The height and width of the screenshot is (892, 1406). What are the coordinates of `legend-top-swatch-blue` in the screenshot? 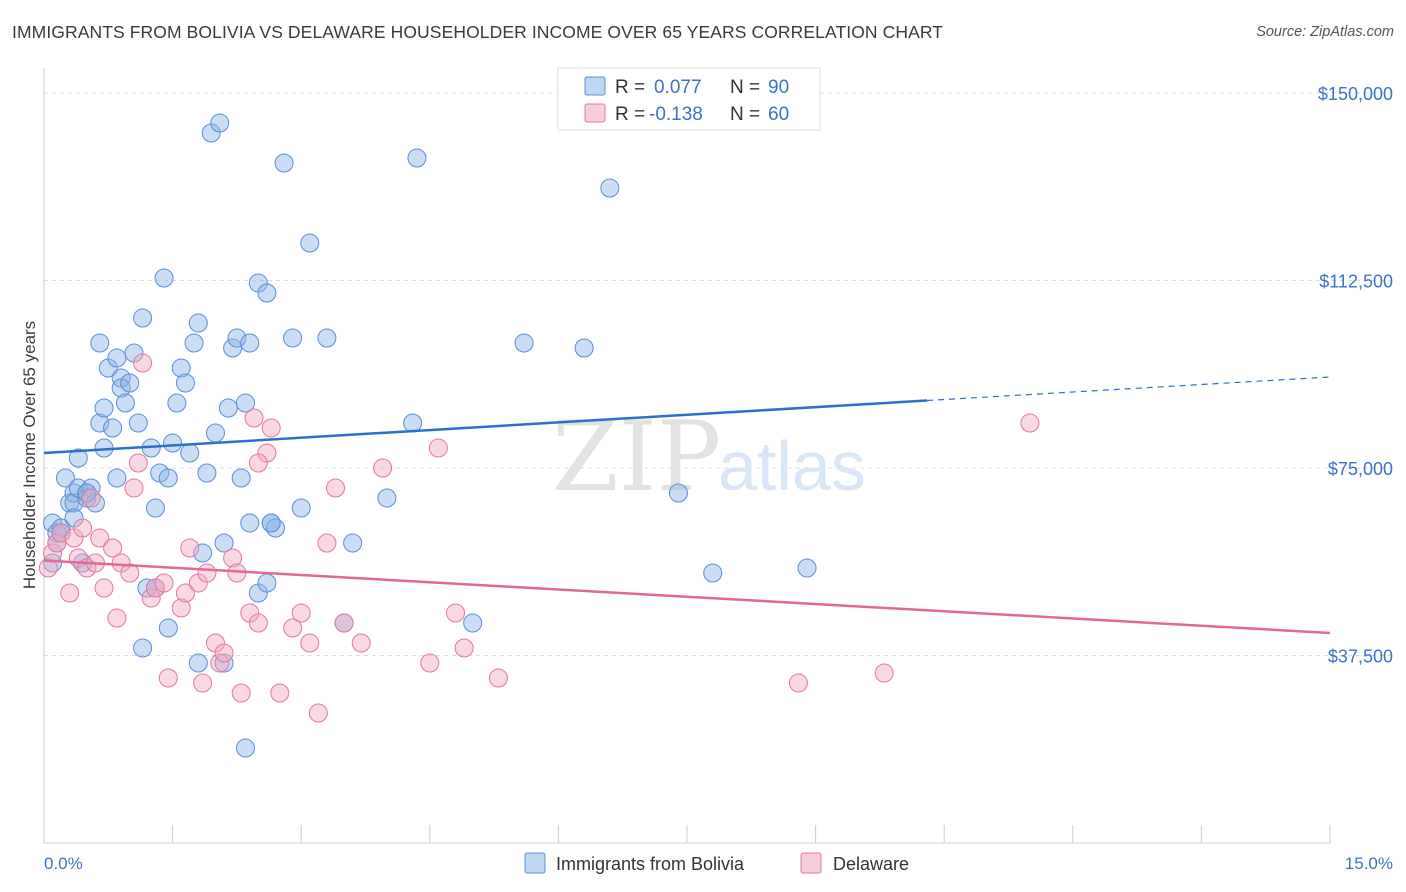 It's located at (595, 86).